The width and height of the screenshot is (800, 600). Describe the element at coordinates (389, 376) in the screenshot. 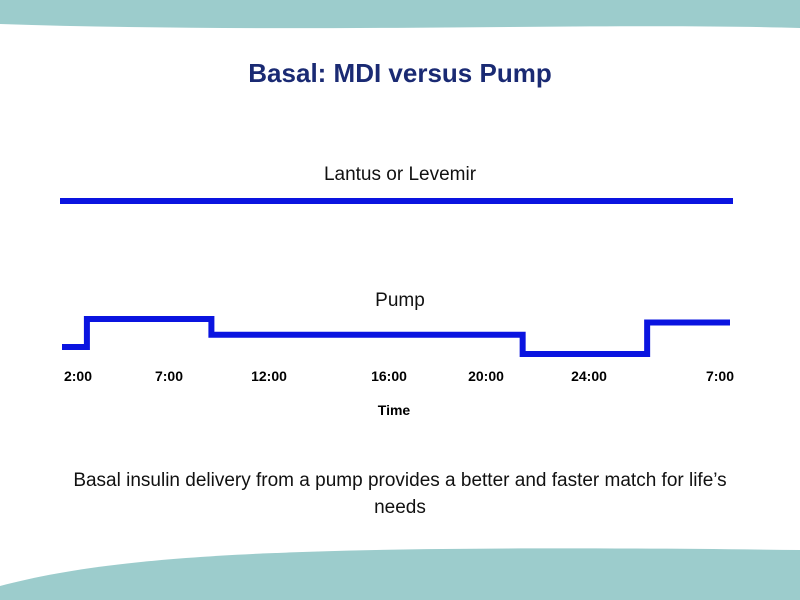

I see `x-tick-label: 16:00` at that location.